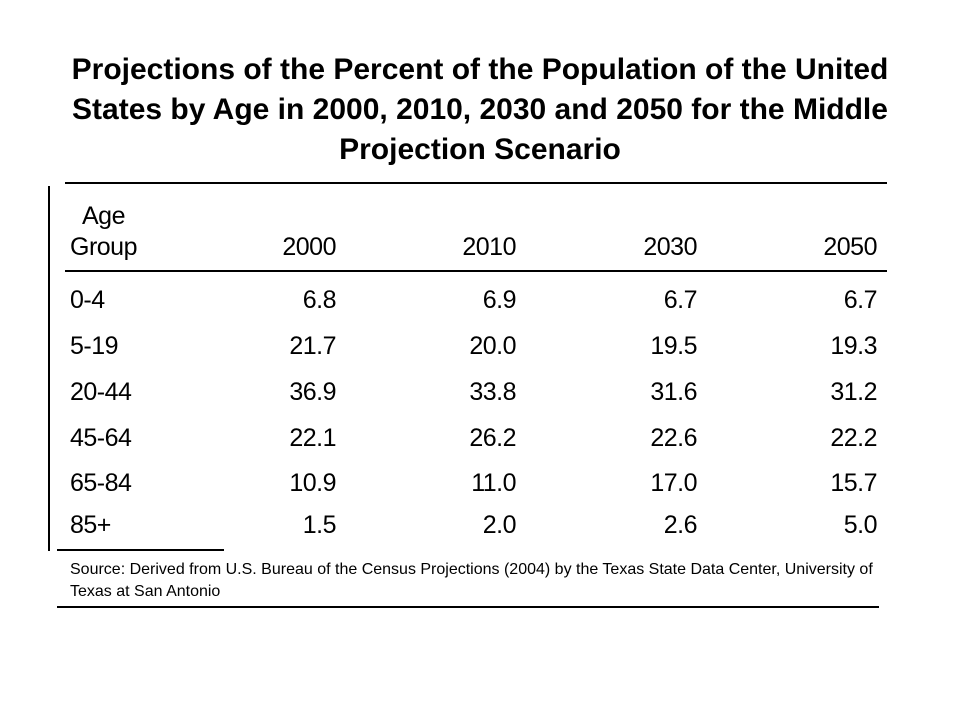  I want to click on value-cell: 19.3, so click(853, 346).